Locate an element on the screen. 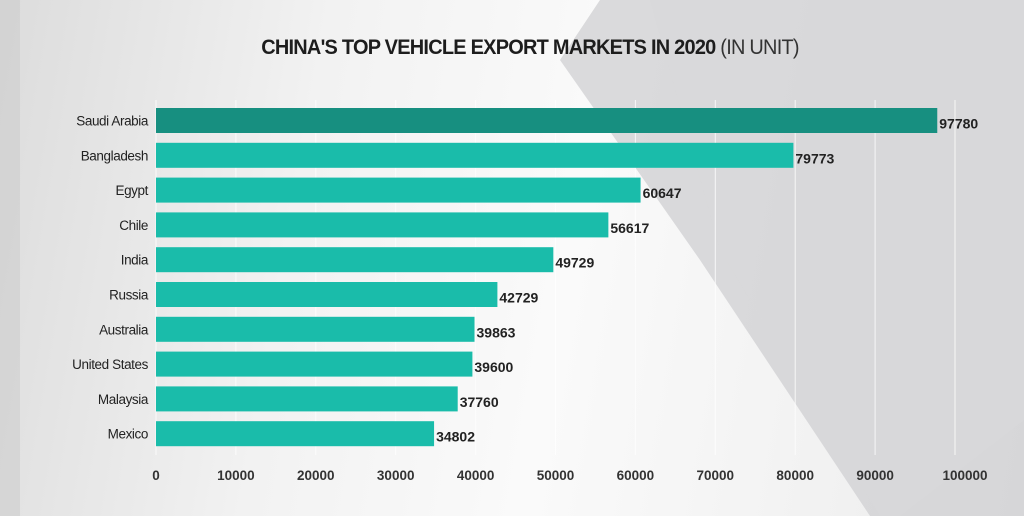 The image size is (1024, 516). data-label: 37760 is located at coordinates (479, 402).